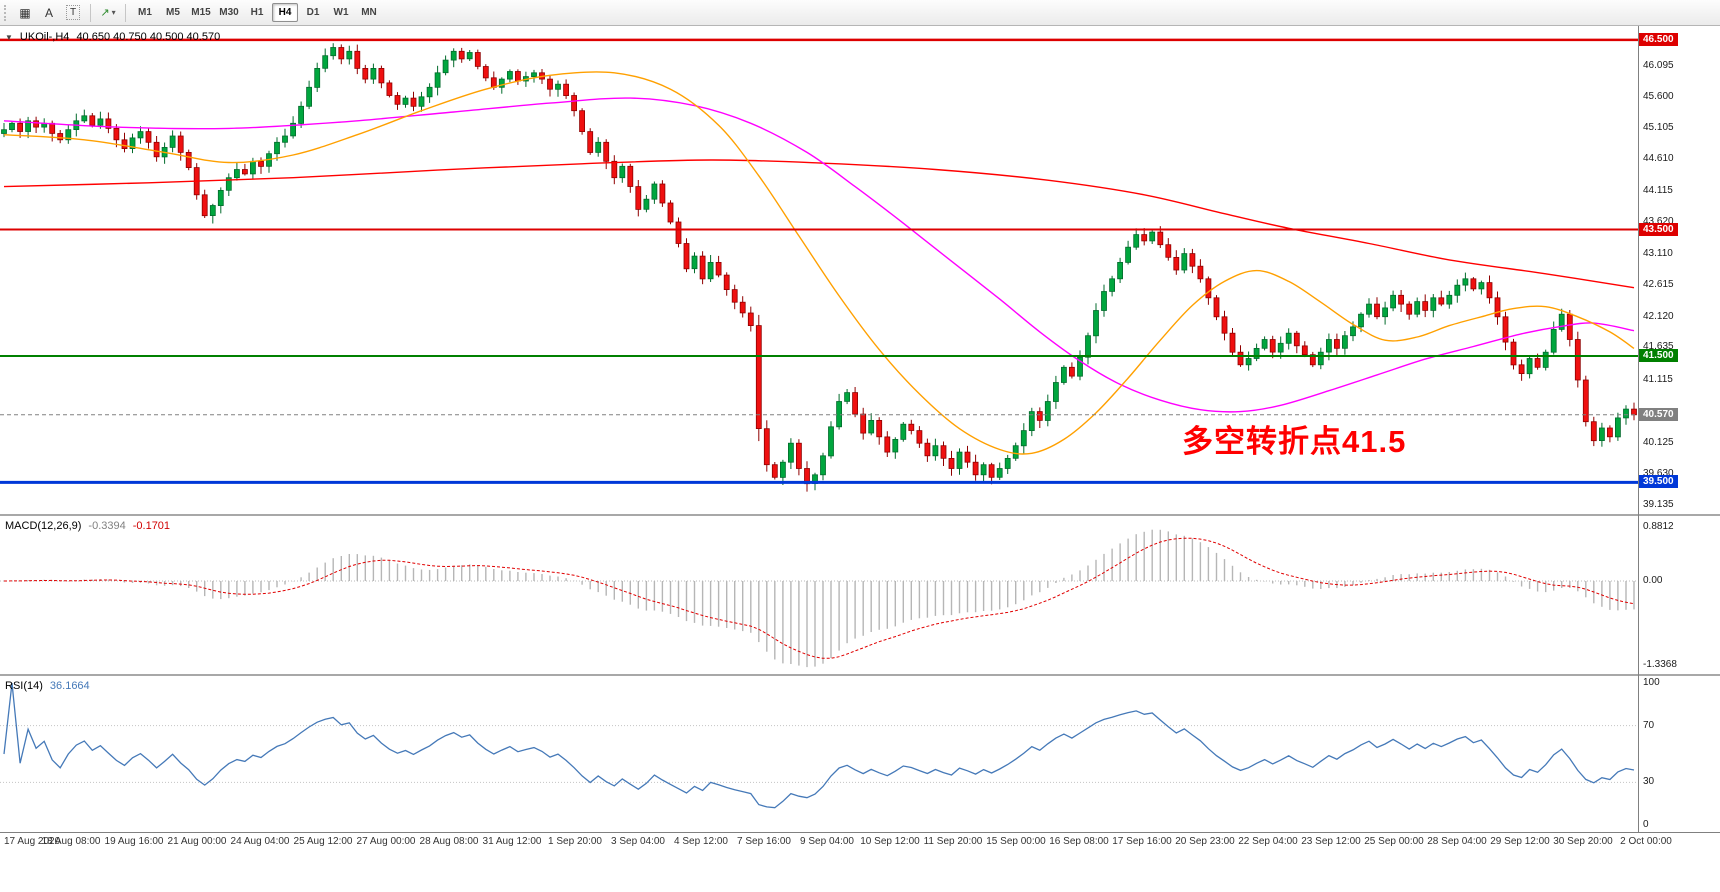 The height and width of the screenshot is (892, 1720). What do you see at coordinates (341, 12) in the screenshot?
I see `timeframe-button-w1: W1` at bounding box center [341, 12].